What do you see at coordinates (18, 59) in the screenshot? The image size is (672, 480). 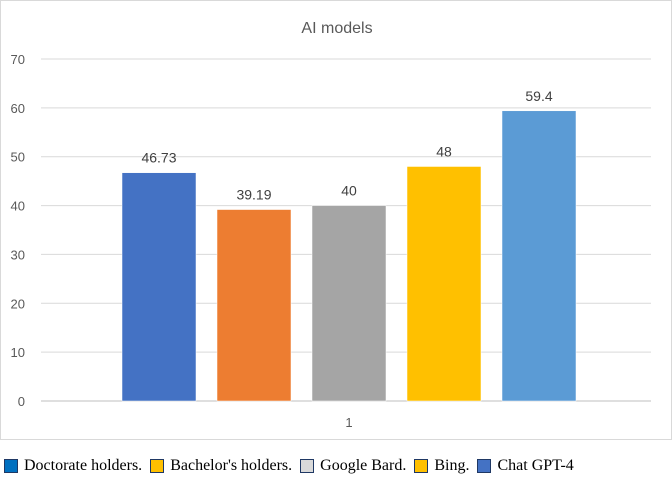 I see `y-tick-label: 70` at bounding box center [18, 59].